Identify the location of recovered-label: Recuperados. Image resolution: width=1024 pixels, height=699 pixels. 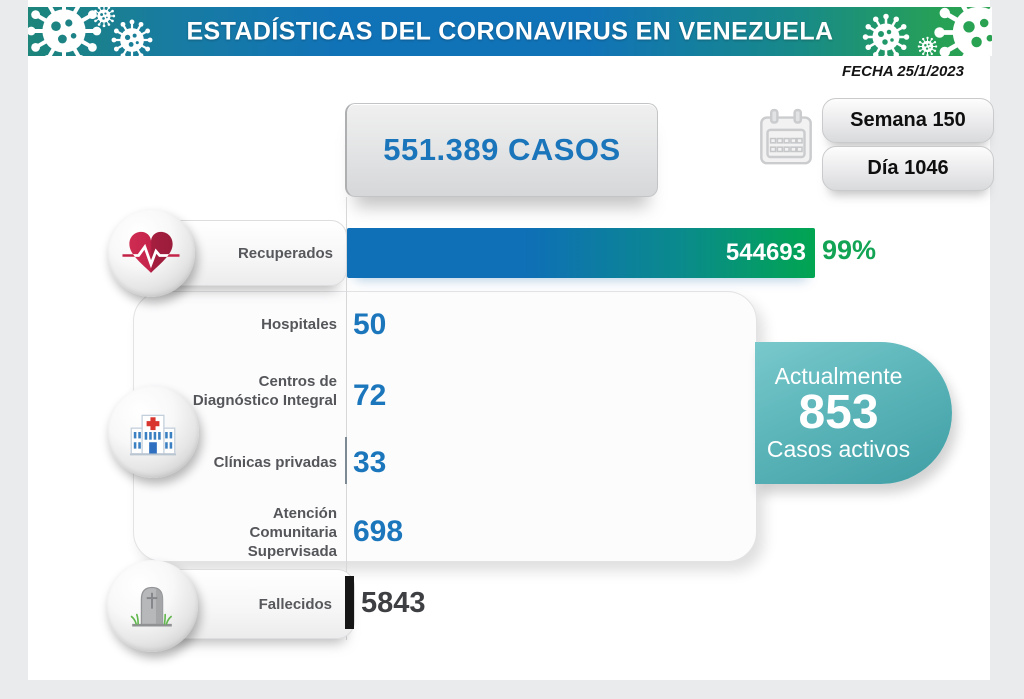
(285, 253).